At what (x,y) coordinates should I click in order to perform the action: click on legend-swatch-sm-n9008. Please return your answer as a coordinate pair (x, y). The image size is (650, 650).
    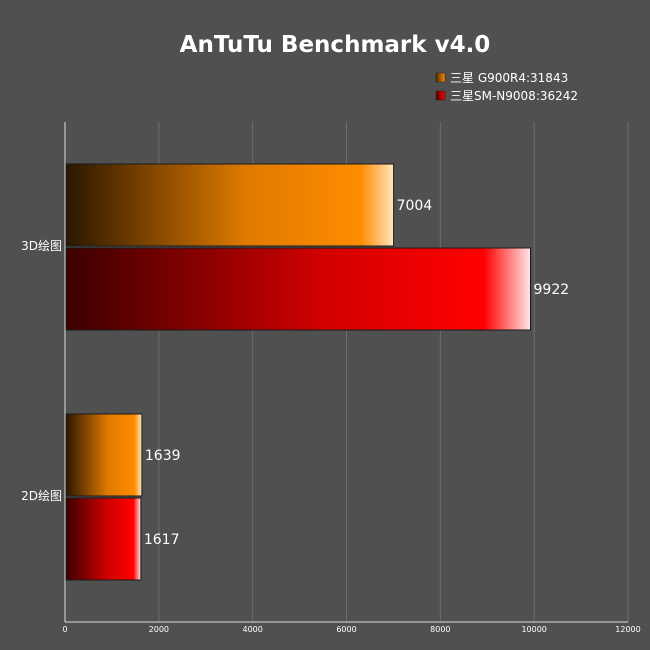
    Looking at the image, I should click on (440, 95).